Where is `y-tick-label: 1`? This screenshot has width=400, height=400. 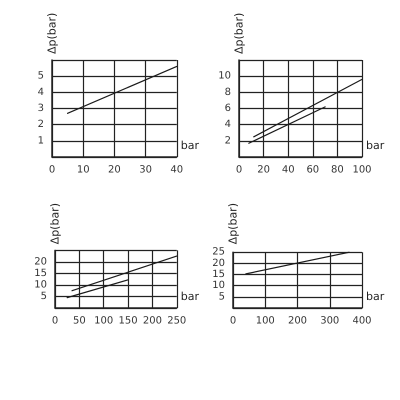 y-tick-label: 1 is located at coordinates (41, 140).